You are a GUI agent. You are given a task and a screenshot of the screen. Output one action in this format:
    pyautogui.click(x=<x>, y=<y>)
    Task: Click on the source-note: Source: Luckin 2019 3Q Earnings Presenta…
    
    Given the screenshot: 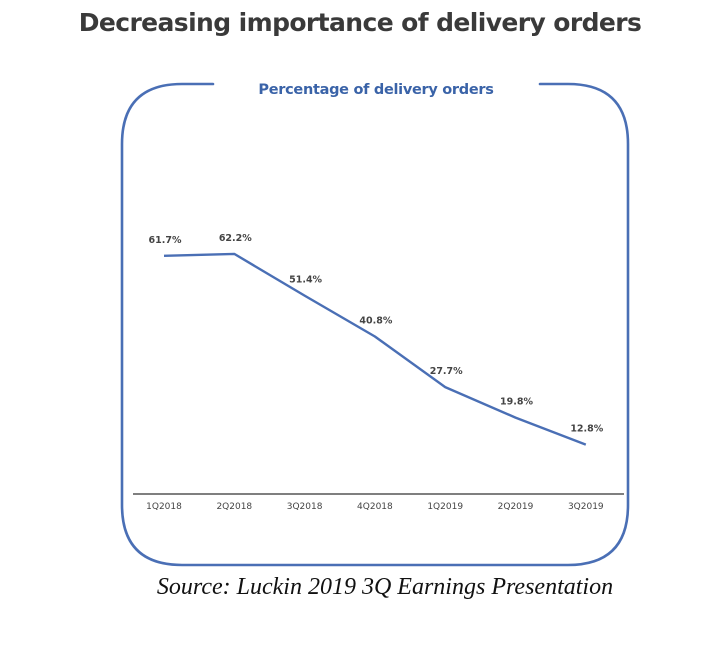 What is the action you would take?
    pyautogui.click(x=385, y=587)
    